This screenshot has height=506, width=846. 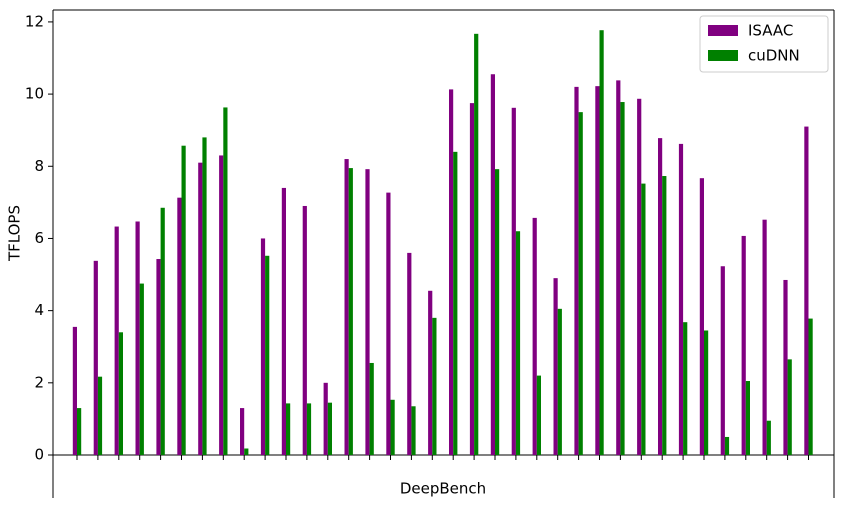 What do you see at coordinates (770, 31) in the screenshot?
I see `legend-label: ISAAC` at bounding box center [770, 31].